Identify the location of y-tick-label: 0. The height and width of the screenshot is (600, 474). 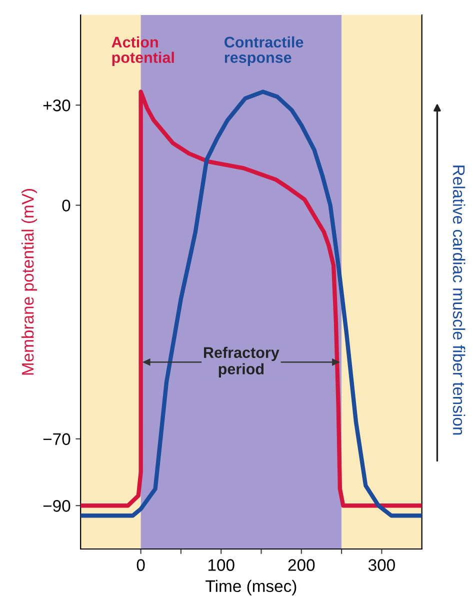
(66, 206).